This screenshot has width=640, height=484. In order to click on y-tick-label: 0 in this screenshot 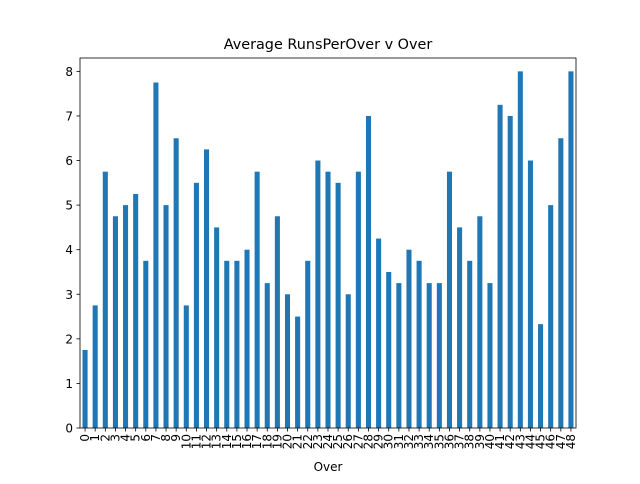, I will do `click(69, 429)`.